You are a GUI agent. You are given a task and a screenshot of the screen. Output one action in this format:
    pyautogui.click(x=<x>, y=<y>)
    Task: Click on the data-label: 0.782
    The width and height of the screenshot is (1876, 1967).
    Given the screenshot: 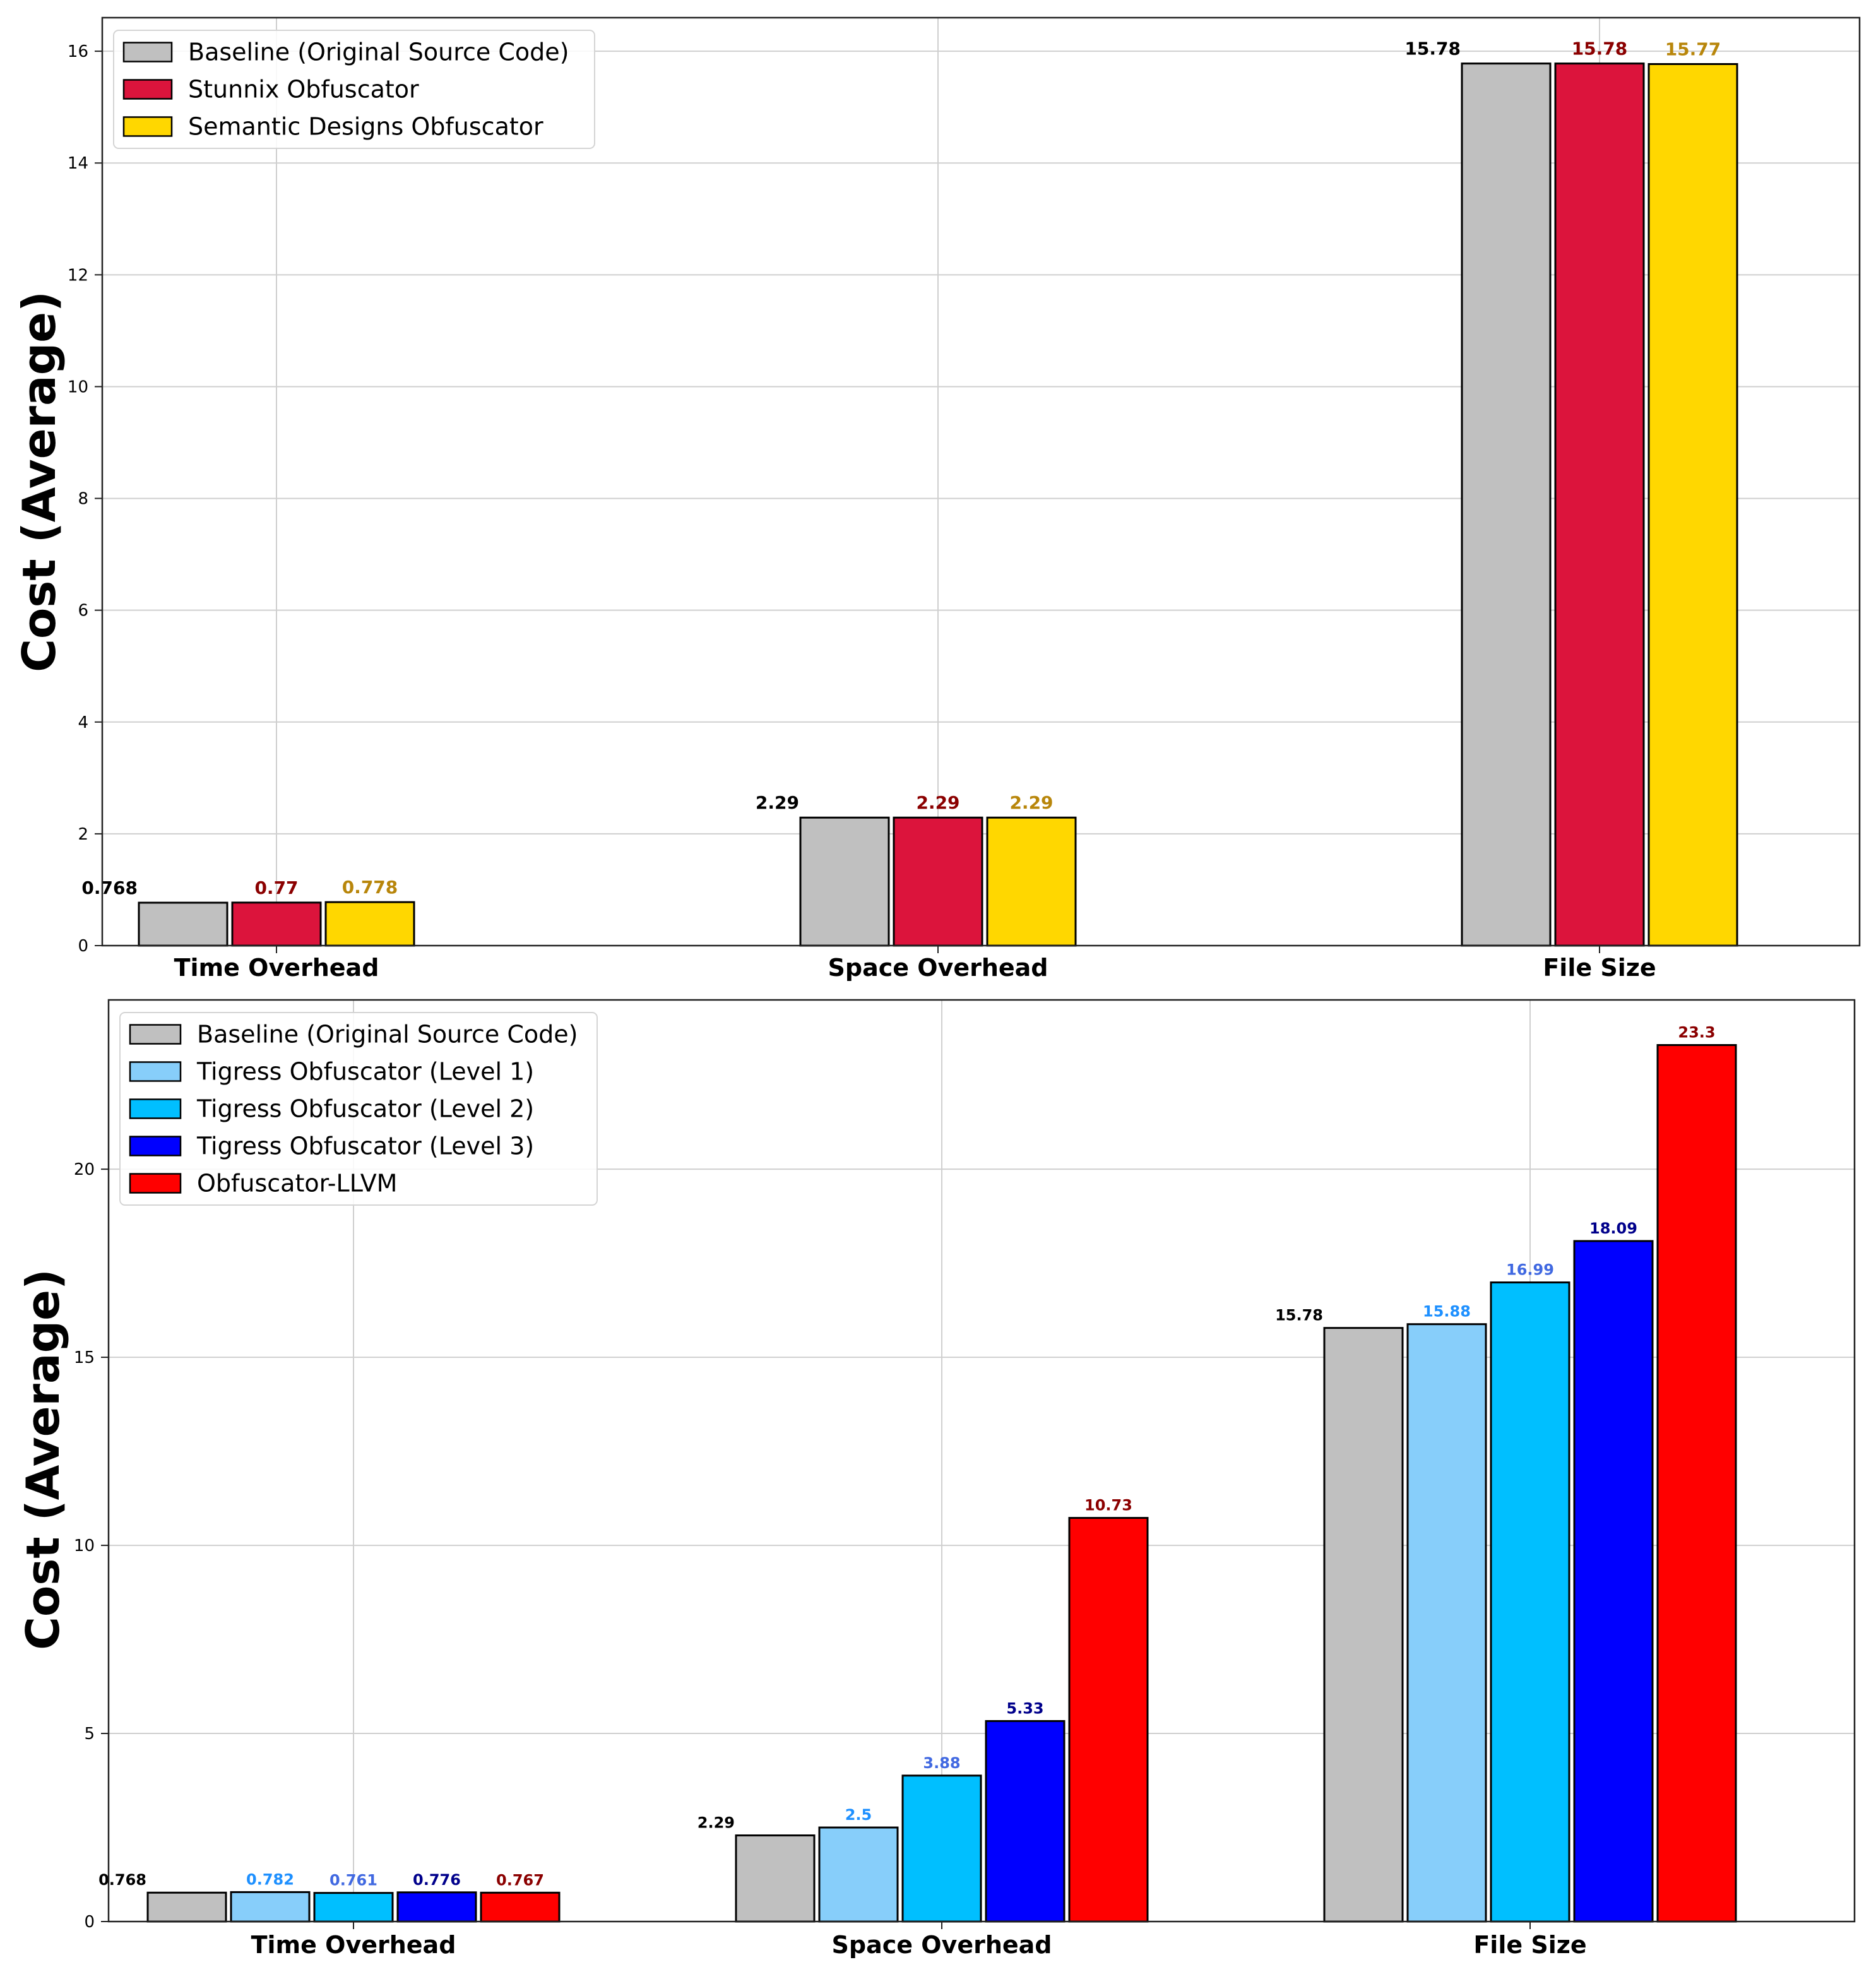 What is the action you would take?
    pyautogui.click(x=270, y=1879)
    